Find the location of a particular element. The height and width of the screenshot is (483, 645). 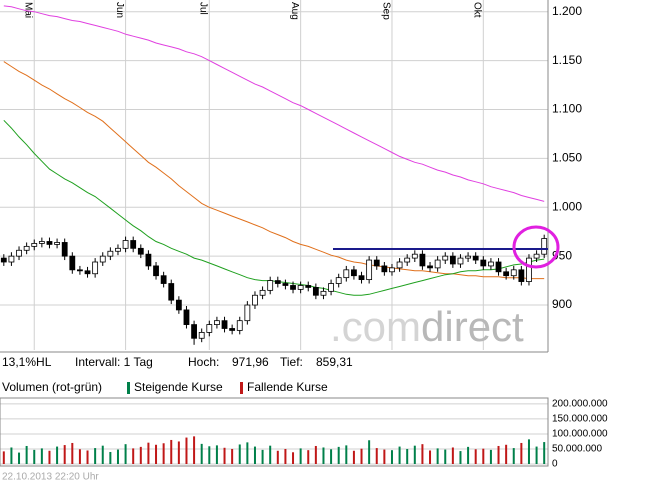

x-tick-label: Mai is located at coordinates (28, 10).